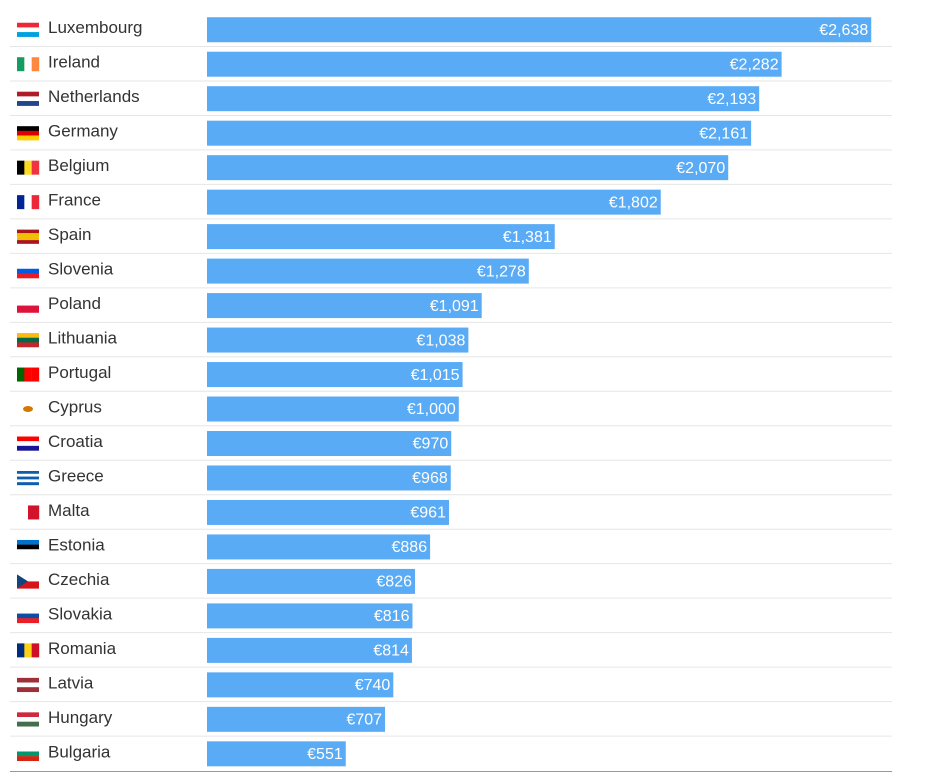 This screenshot has height=774, width=925. What do you see at coordinates (94, 96) in the screenshot?
I see `category-label: Netherlands` at bounding box center [94, 96].